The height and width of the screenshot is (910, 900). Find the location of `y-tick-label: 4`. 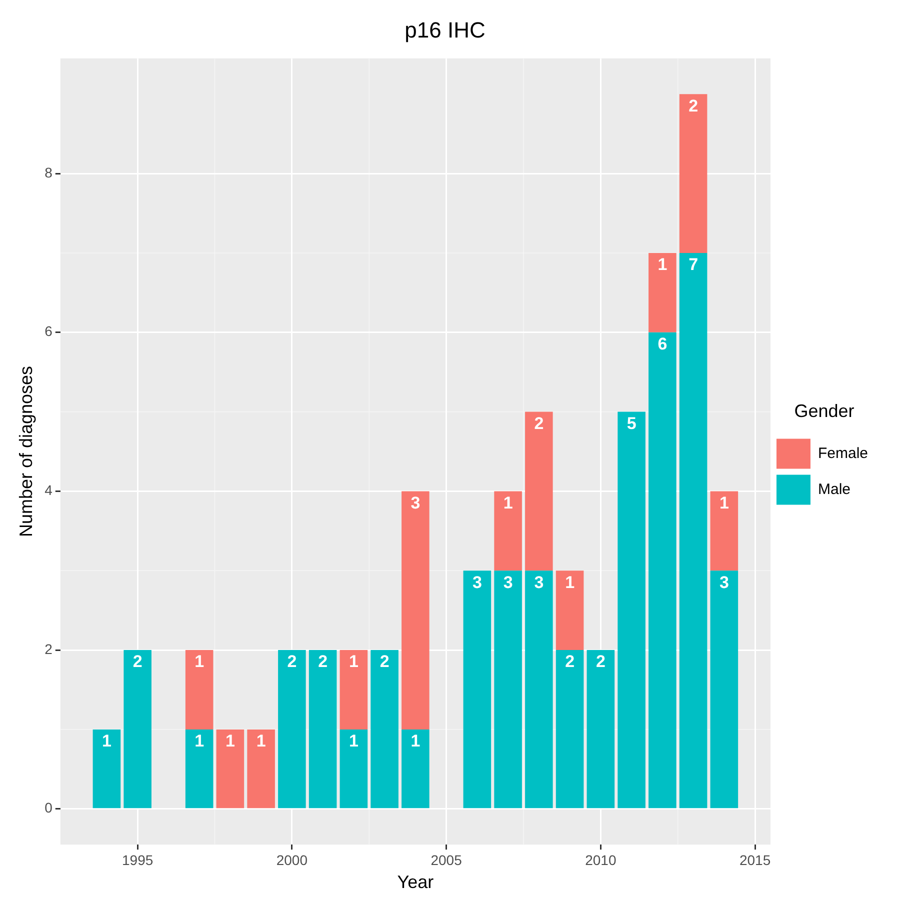

y-tick-label: 4 is located at coordinates (48, 490).